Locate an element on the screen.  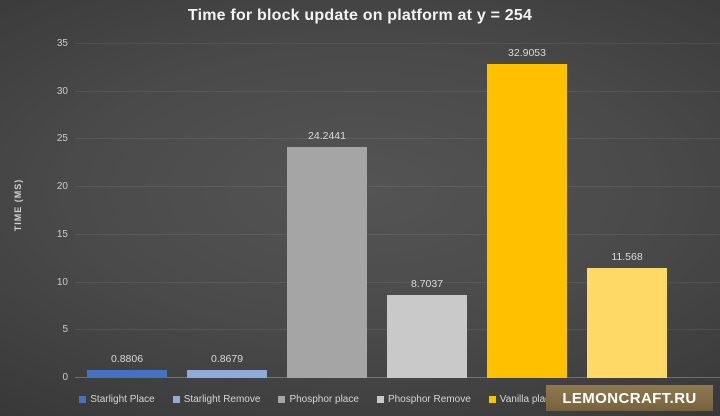
watermark-lemoncraft: LEMONCRAFT.RU is located at coordinates (629, 398).